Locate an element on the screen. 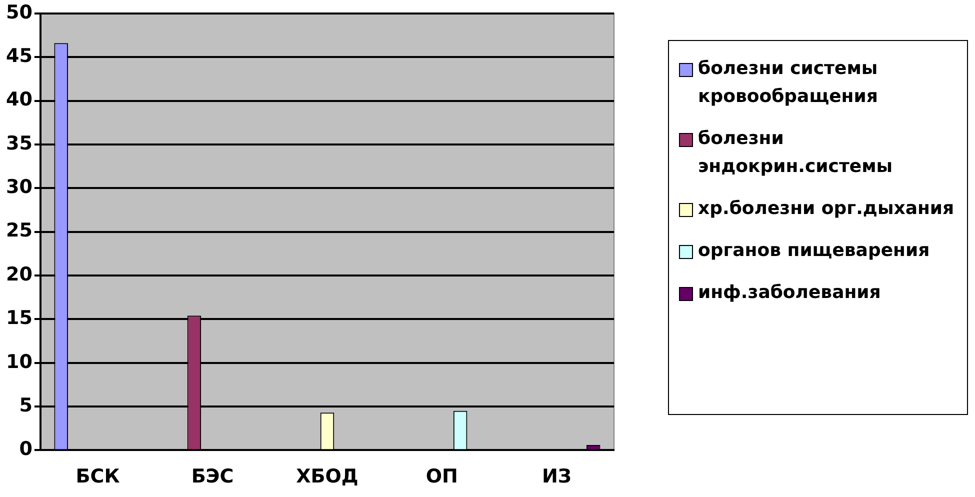  legend-label: болезни эндокрин.системы is located at coordinates (796, 153).